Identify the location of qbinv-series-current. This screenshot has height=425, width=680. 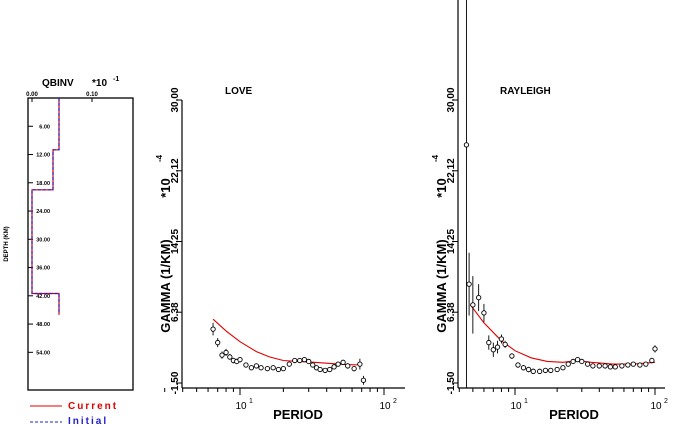
(45, 206).